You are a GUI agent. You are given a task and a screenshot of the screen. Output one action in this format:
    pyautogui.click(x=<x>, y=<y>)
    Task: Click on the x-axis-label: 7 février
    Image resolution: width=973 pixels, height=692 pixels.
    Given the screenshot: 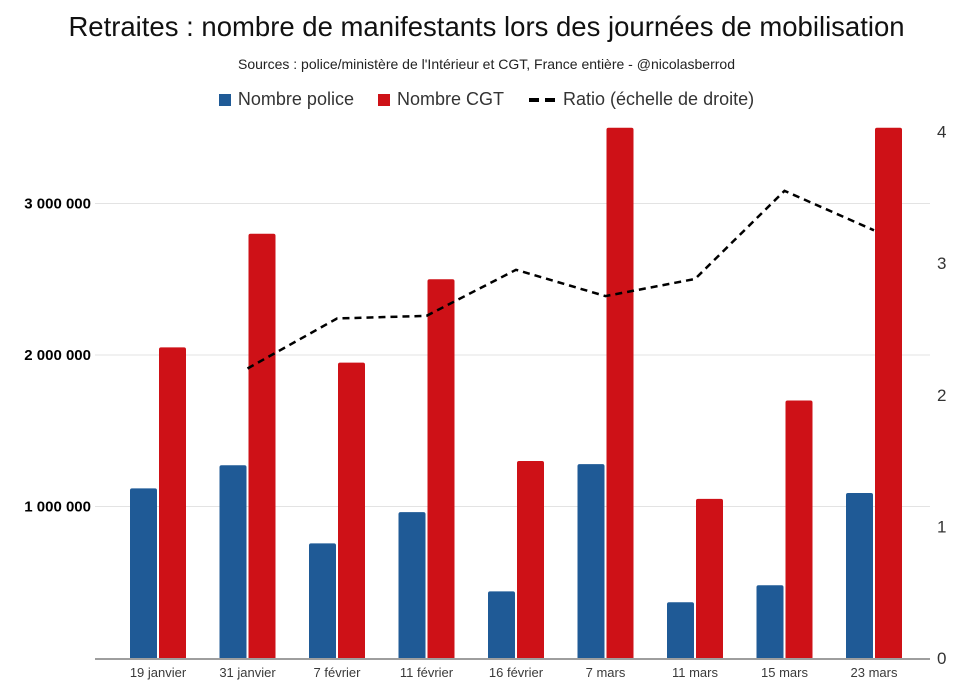 What is the action you would take?
    pyautogui.click(x=338, y=672)
    